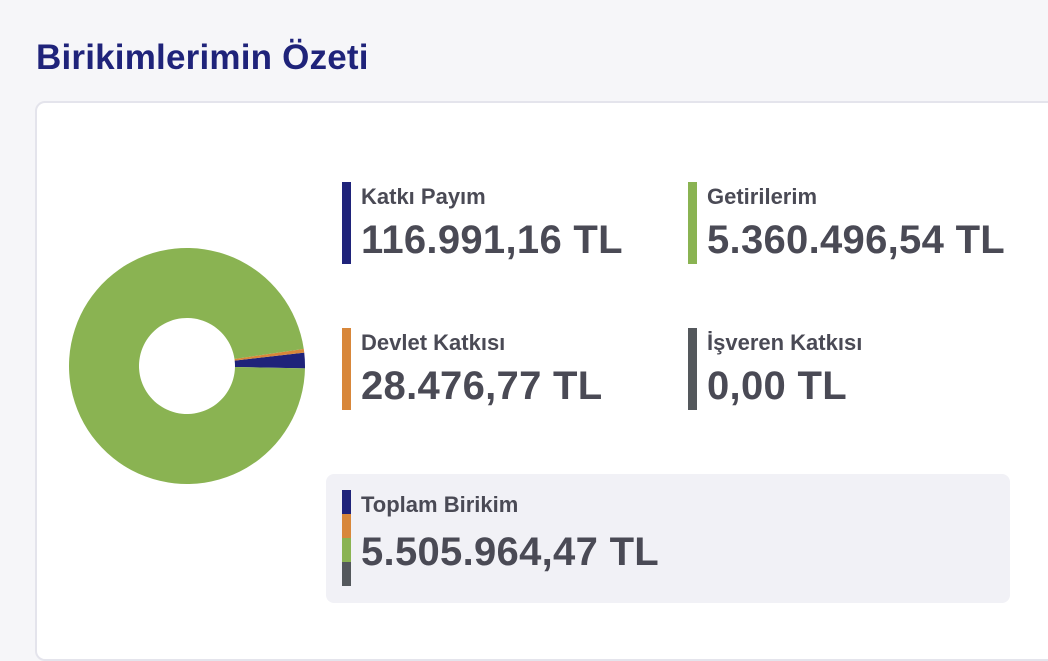 This screenshot has height=661, width=1048. Describe the element at coordinates (346, 223) in the screenshot. I see `contribution-color-bar` at that location.